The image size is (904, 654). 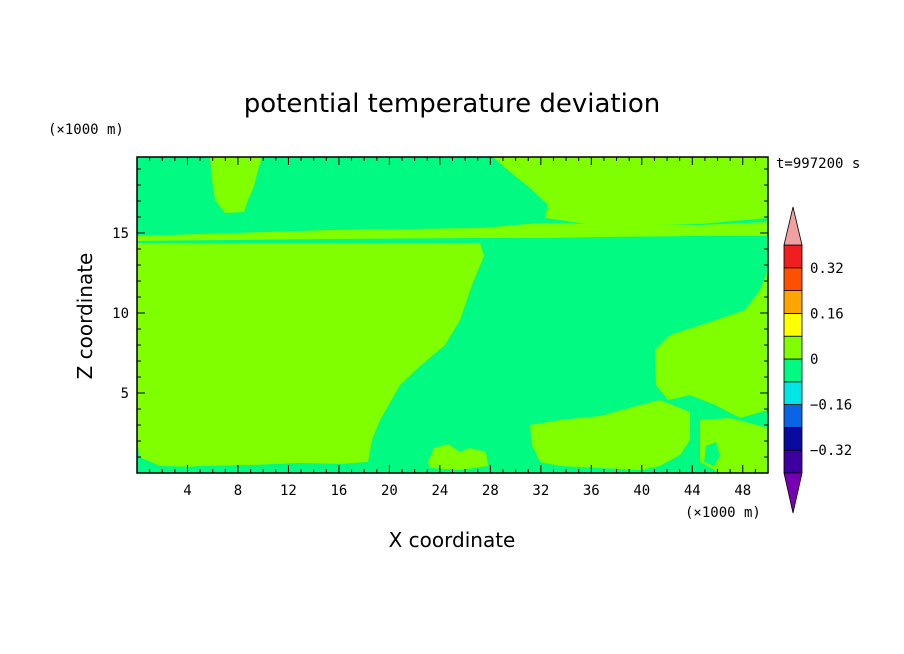 I want to click on colorbar-tick-label: 0.32, so click(x=827, y=269).